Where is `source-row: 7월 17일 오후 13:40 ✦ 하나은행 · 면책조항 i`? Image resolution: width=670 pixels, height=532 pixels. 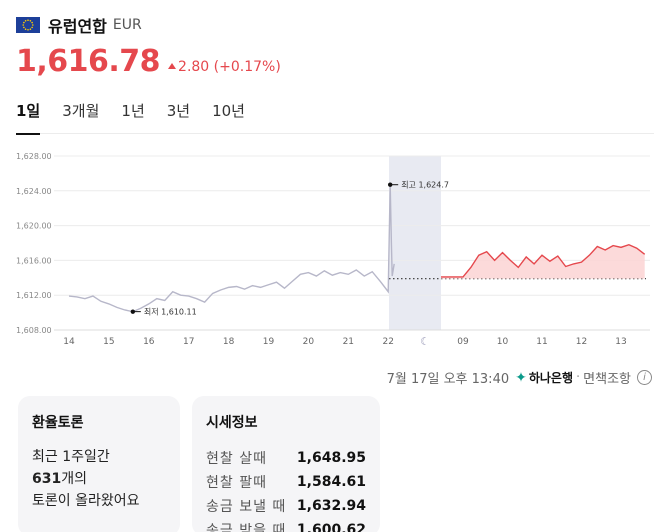
source-row: 7월 17일 오후 13:40 ✦ 하나은행 · 면책조항 i is located at coordinates (519, 377).